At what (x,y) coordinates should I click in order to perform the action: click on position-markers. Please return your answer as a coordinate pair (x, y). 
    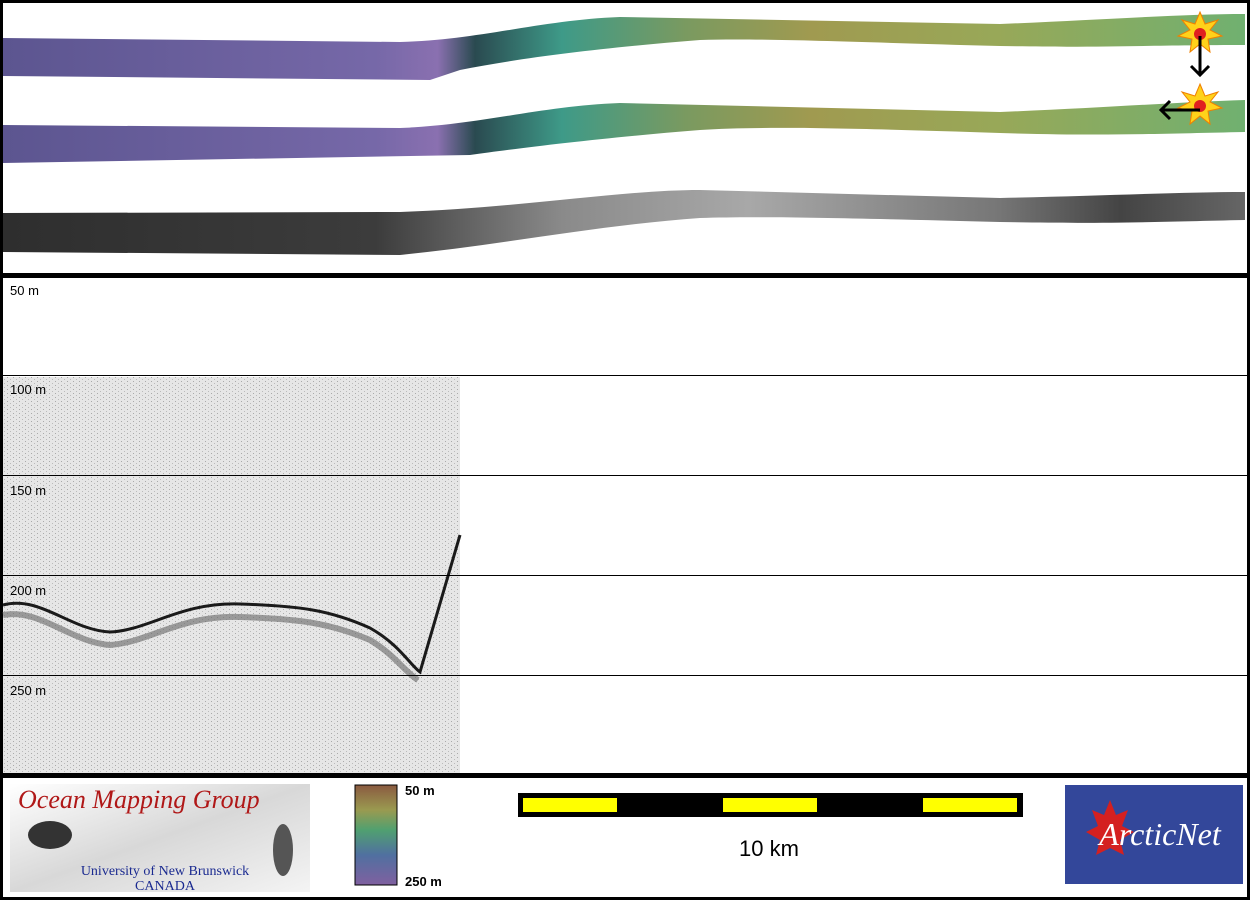
    Looking at the image, I should click on (1191, 68).